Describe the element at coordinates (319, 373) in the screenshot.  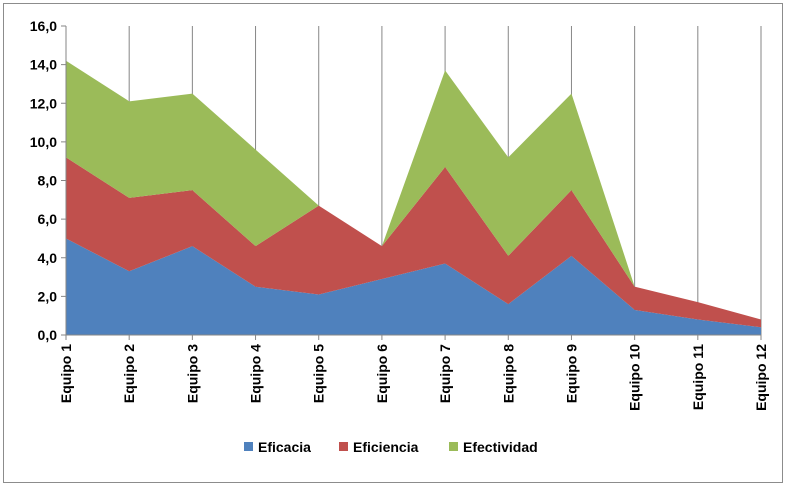
I see `x-tick-label: Equipo 5` at that location.